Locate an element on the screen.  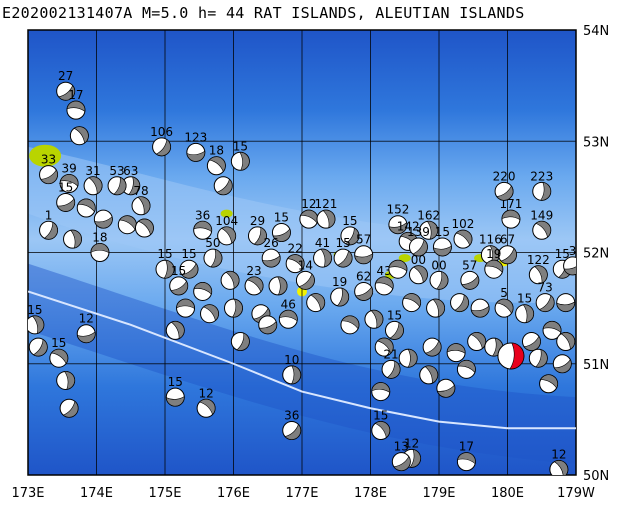
longitude-tick-label: 180E is located at coordinates (507, 493).